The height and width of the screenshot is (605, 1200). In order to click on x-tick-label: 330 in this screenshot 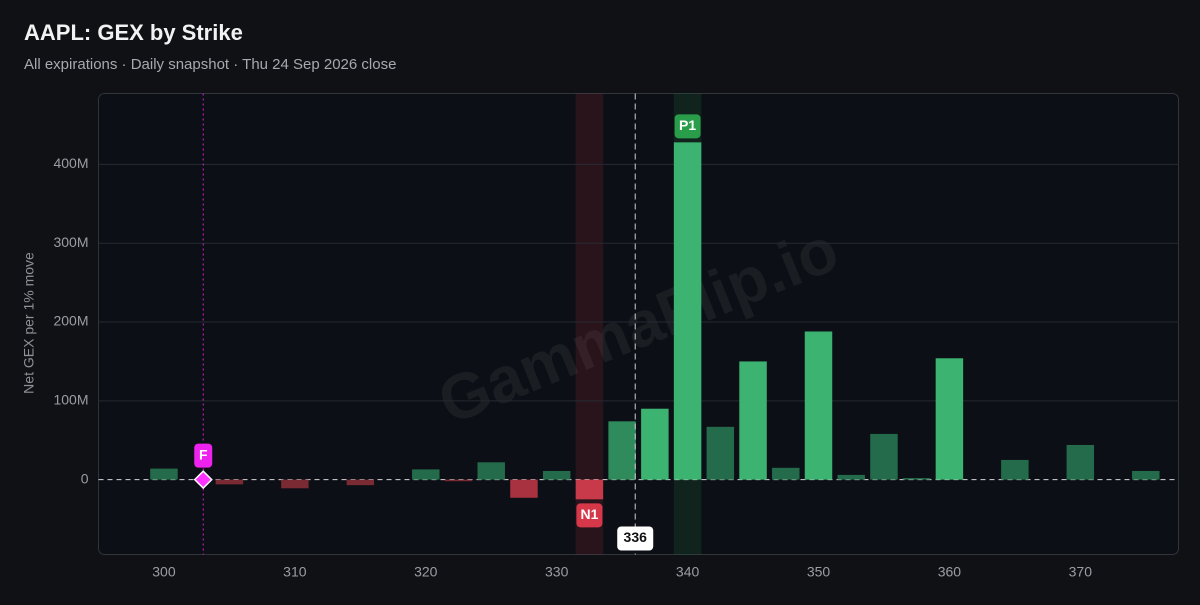, I will do `click(557, 572)`.